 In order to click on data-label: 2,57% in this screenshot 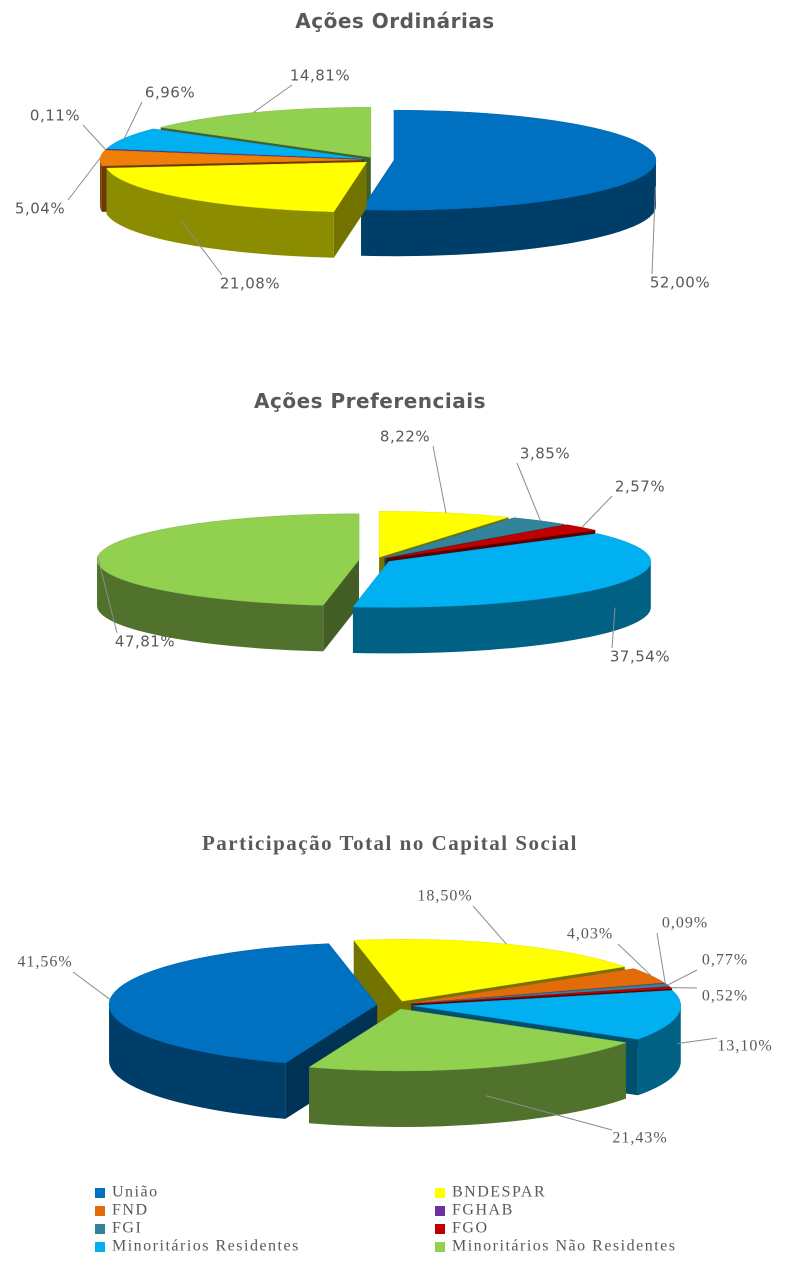, I will do `click(640, 487)`.